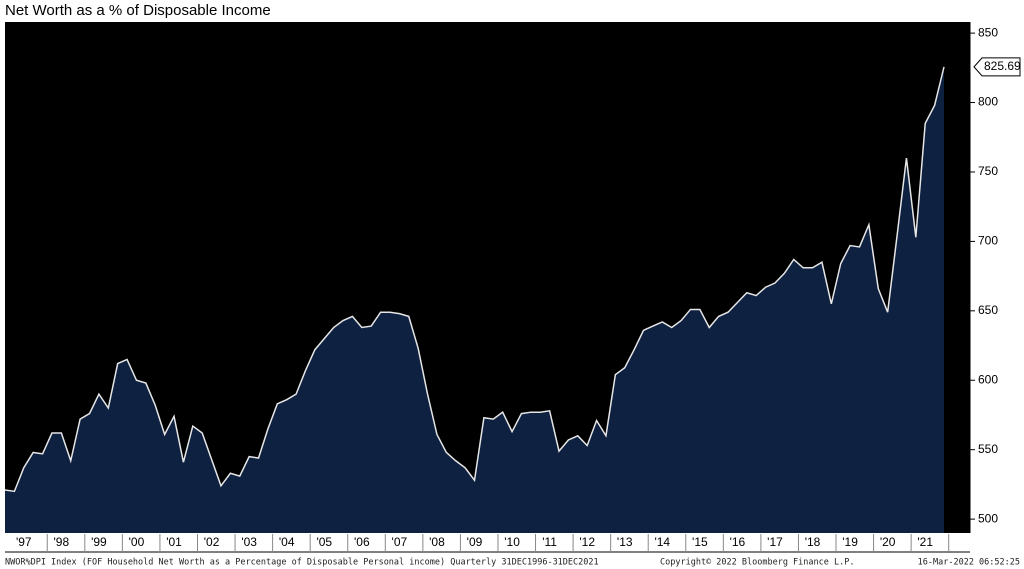  Describe the element at coordinates (988, 102) in the screenshot. I see `y-tick-label: 800` at that location.